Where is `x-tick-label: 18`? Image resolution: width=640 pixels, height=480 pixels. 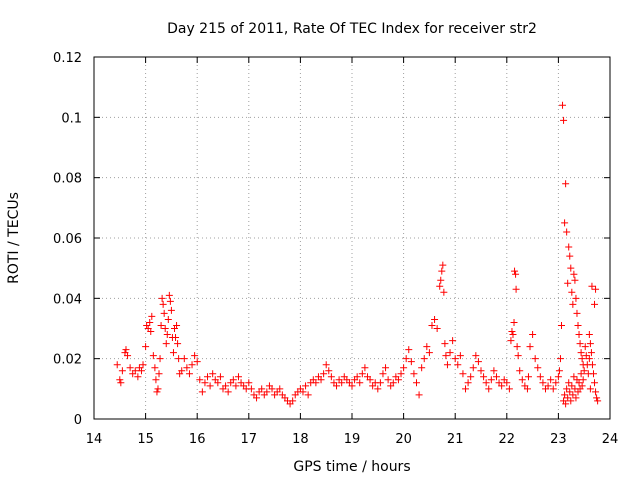 x-tick-label: 18 is located at coordinates (300, 439).